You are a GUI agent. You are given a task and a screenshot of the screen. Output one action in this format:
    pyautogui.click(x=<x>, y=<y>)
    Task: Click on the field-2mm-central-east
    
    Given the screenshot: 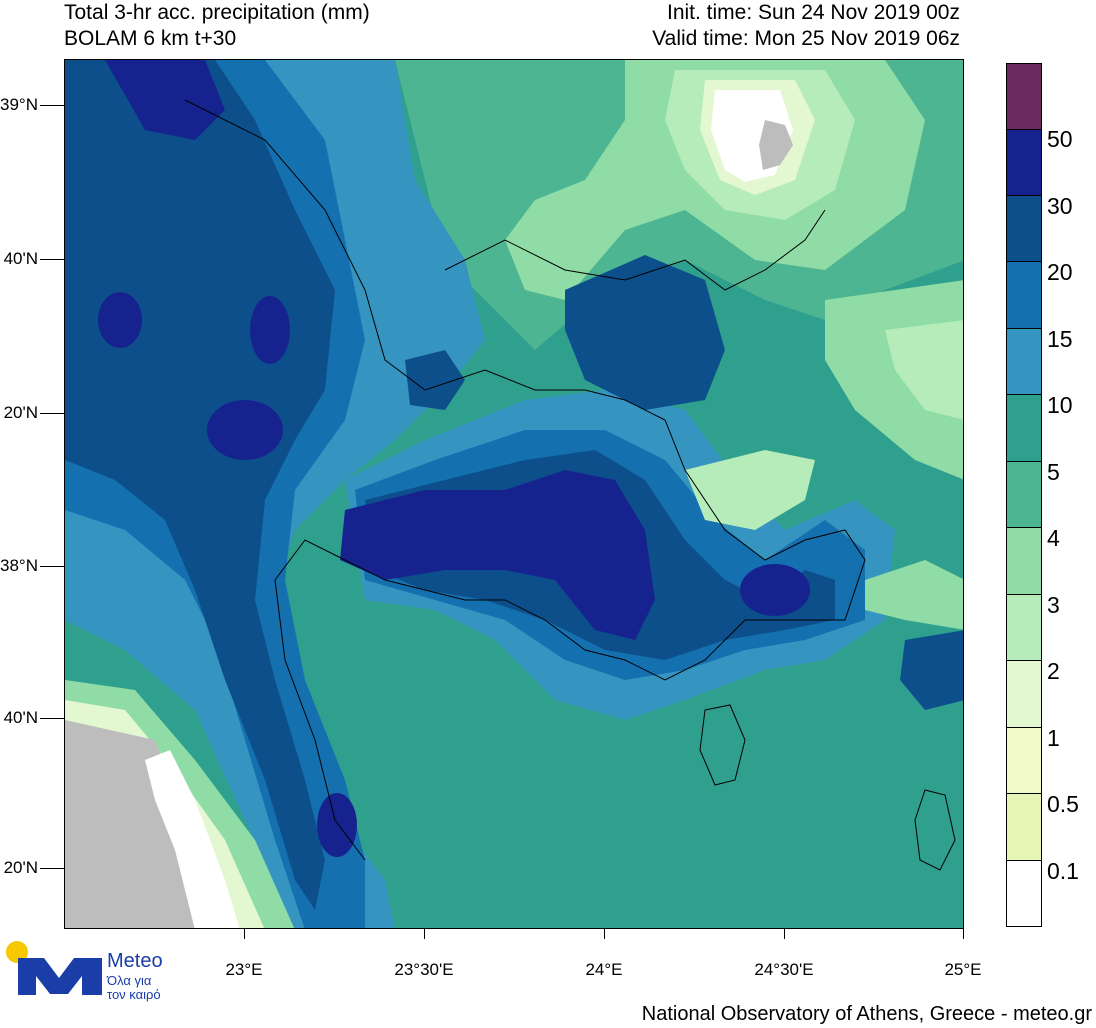 What is the action you would take?
    pyautogui.click(x=750, y=490)
    